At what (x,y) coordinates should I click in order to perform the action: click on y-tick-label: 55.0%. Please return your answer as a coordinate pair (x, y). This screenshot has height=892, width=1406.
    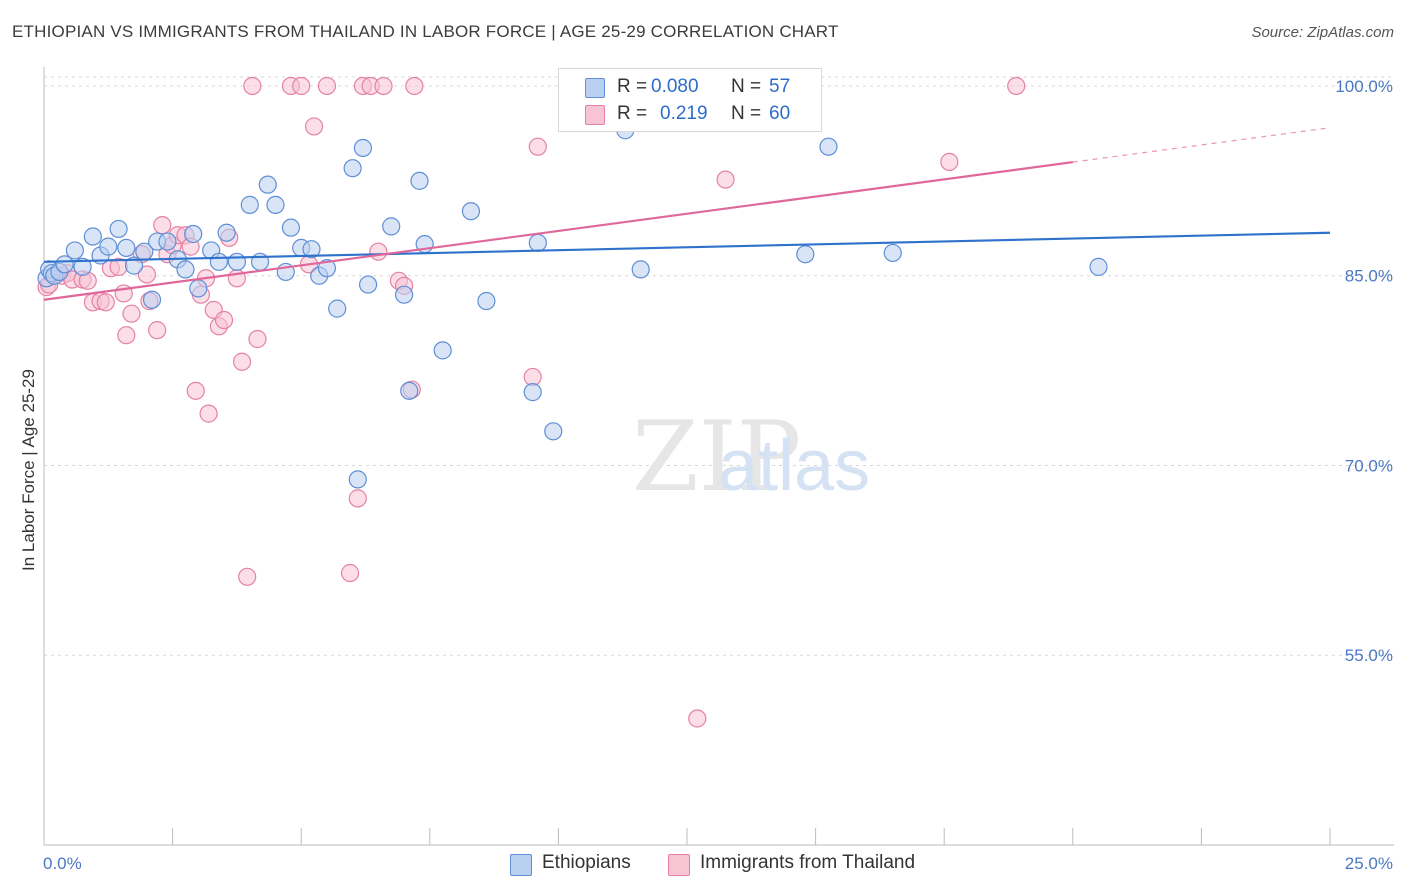
    Looking at the image, I should click on (1369, 655).